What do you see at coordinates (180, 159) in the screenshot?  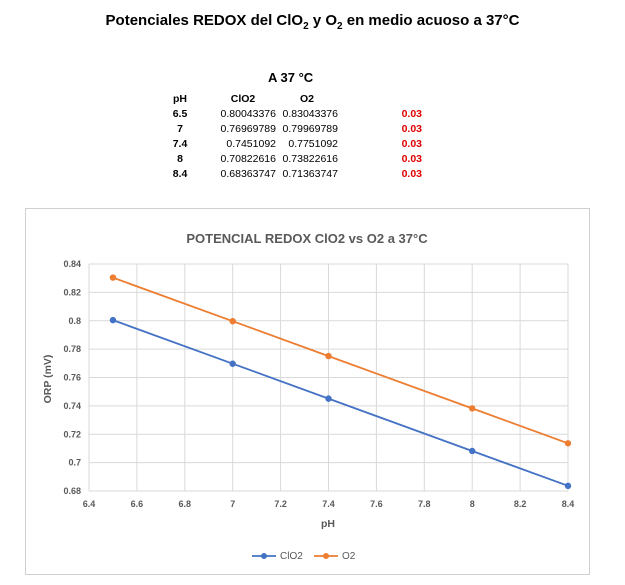 I see `cell-ph: 8` at bounding box center [180, 159].